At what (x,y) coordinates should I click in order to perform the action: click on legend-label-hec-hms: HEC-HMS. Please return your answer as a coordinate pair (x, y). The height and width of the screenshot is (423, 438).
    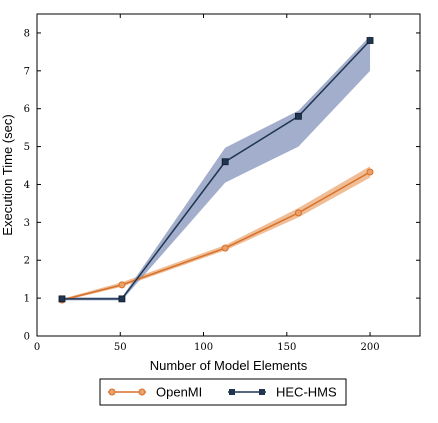
    Looking at the image, I should click on (306, 392).